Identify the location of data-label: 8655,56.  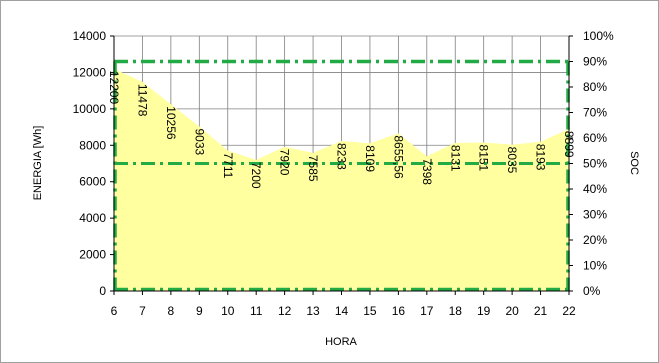
(398, 157).